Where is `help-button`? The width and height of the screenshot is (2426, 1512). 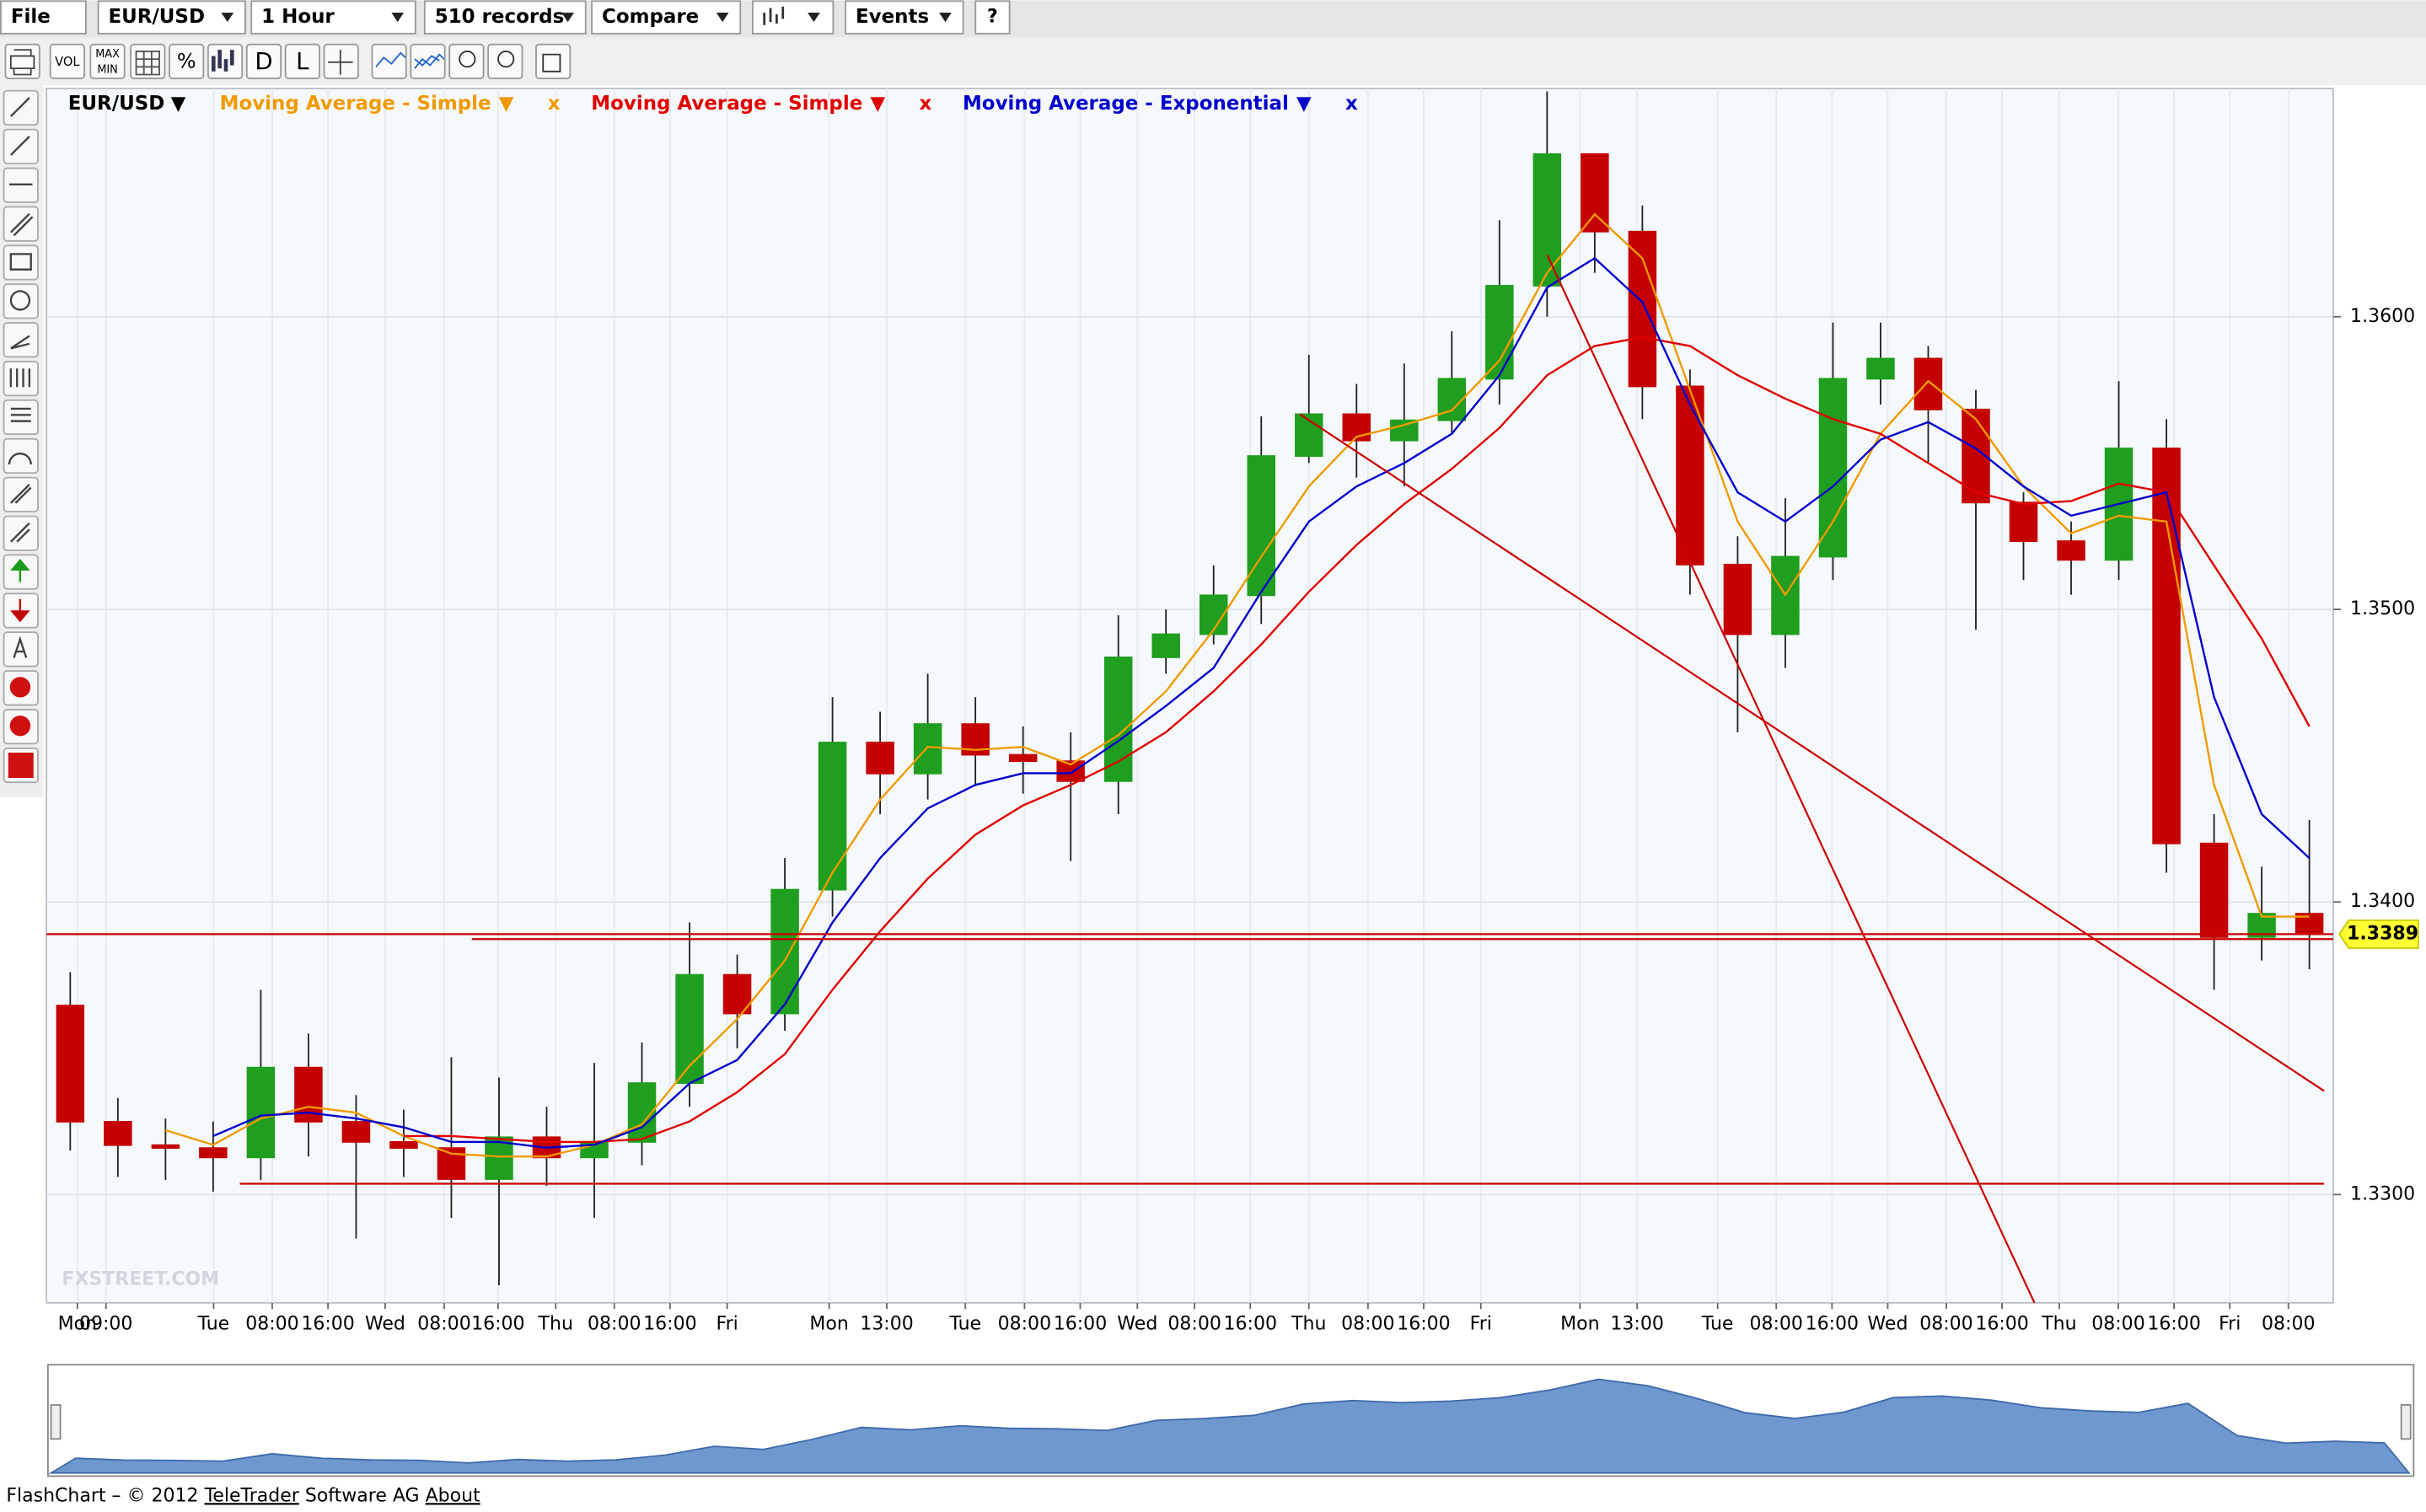 help-button is located at coordinates (992, 17).